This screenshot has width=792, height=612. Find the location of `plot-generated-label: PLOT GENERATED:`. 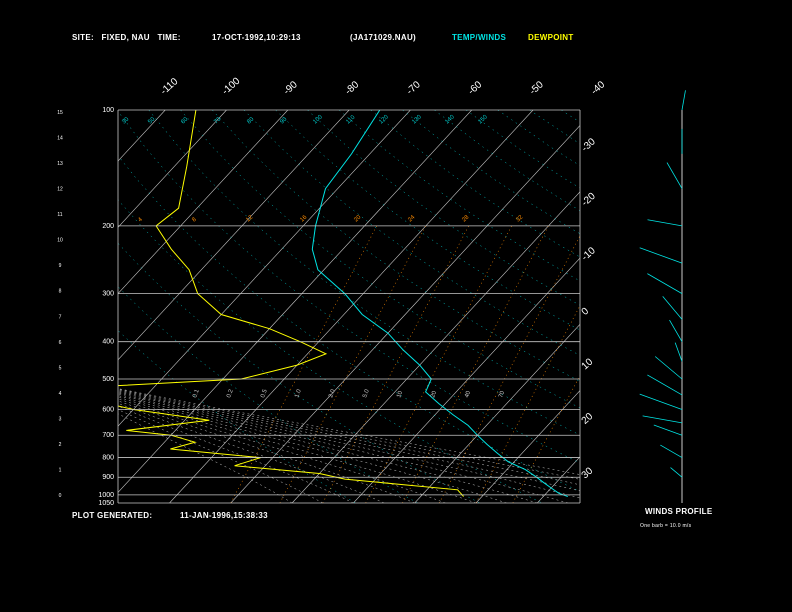

plot-generated-label: PLOT GENERATED: is located at coordinates (112, 515).